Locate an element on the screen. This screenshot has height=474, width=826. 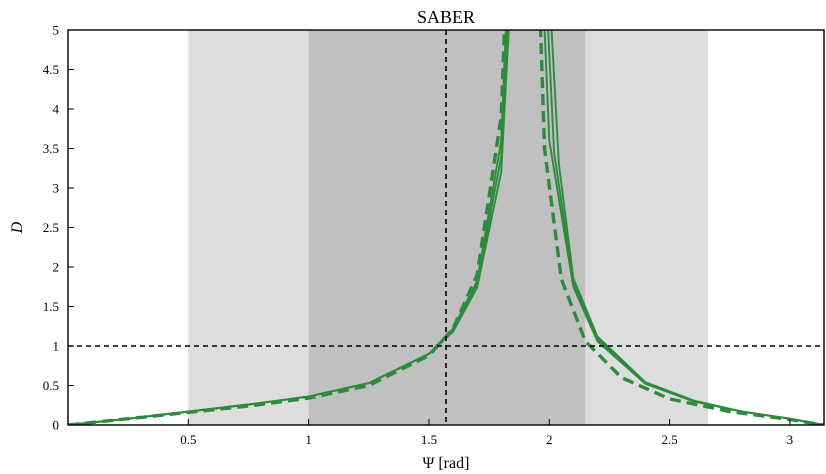
y-axis-label: D is located at coordinates (17, 227).